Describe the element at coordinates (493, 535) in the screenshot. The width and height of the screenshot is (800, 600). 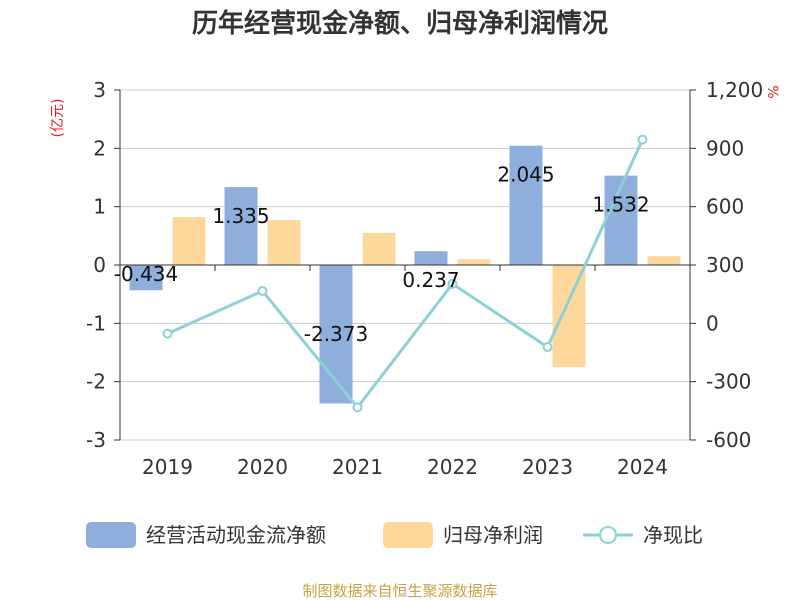
I see `legend-label-net-profit: 归母净利润` at that location.